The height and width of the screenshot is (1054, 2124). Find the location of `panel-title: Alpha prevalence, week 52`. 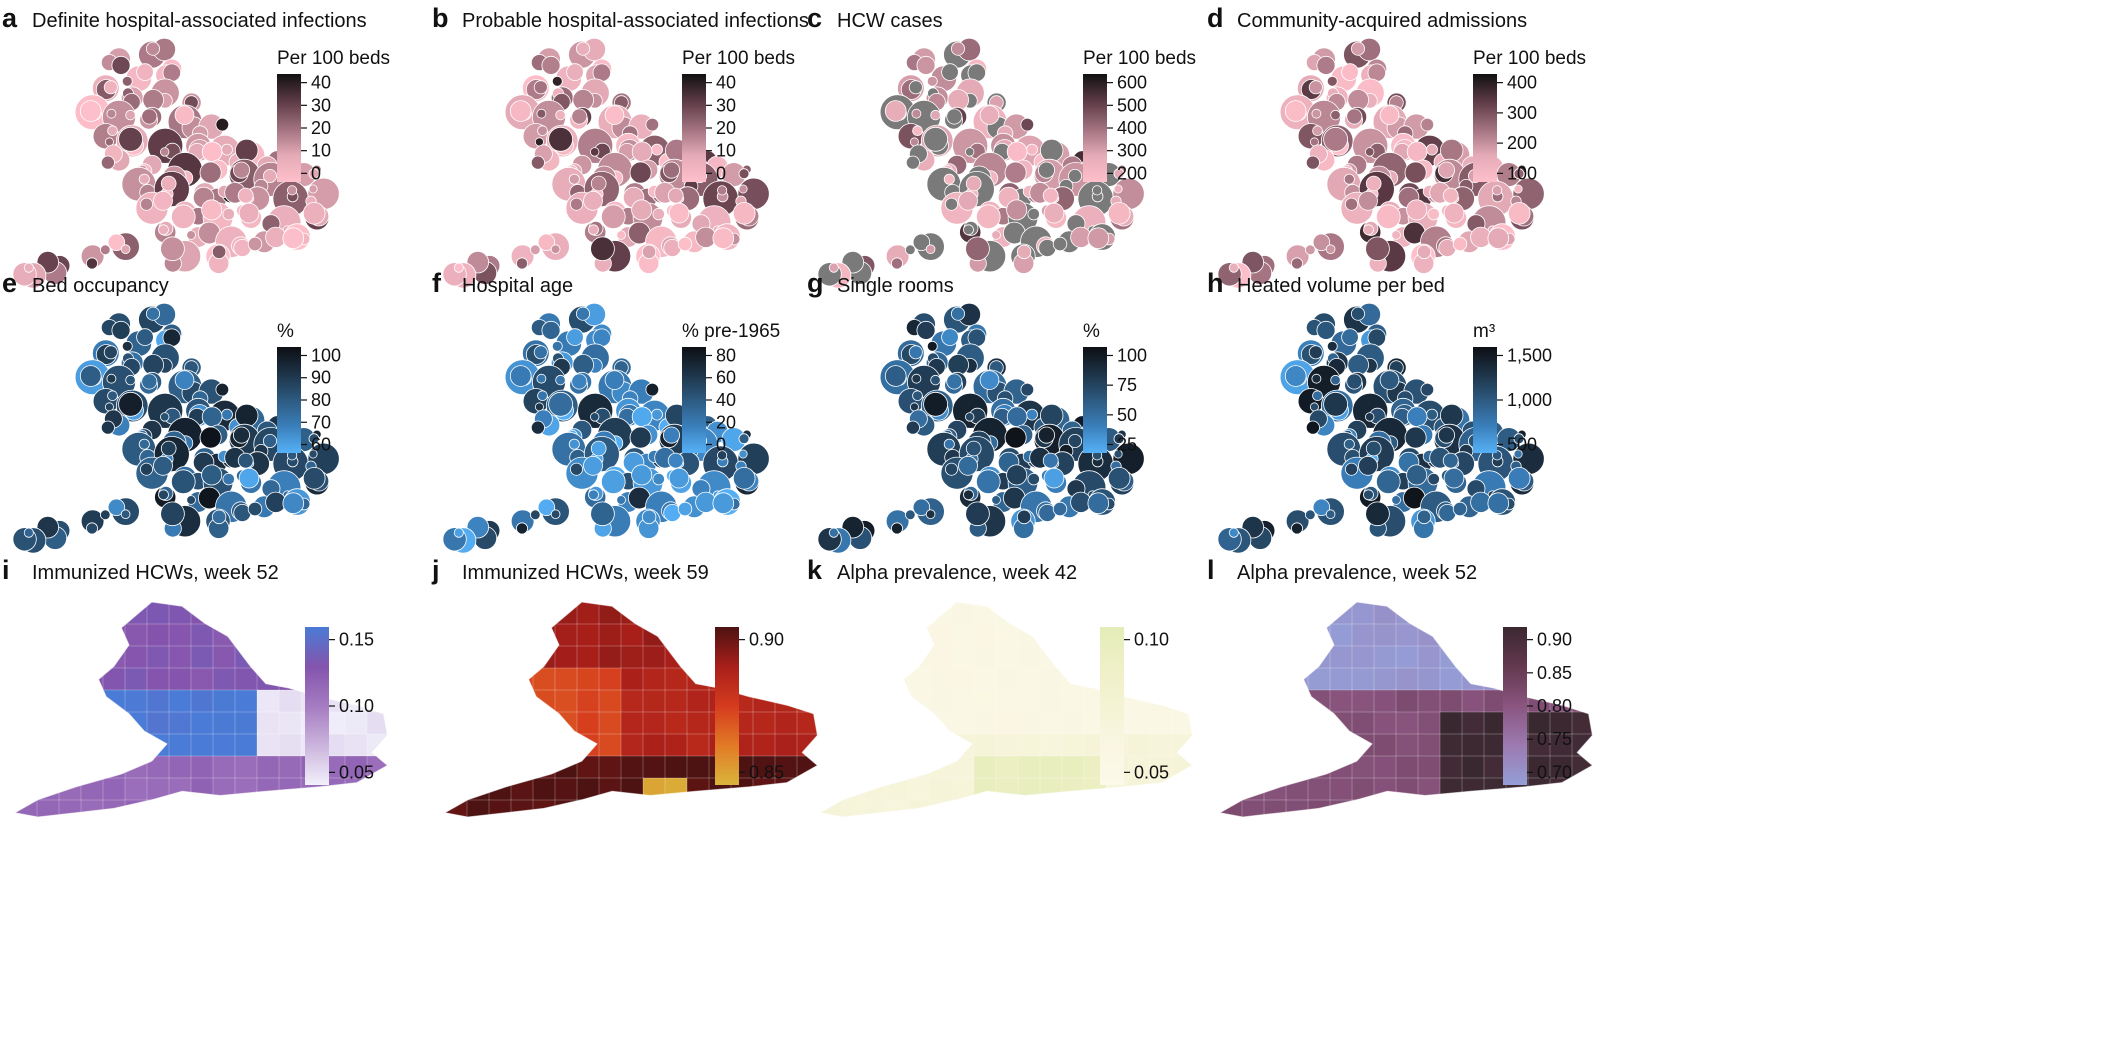

panel-title: Alpha prevalence, week 52 is located at coordinates (1357, 573).